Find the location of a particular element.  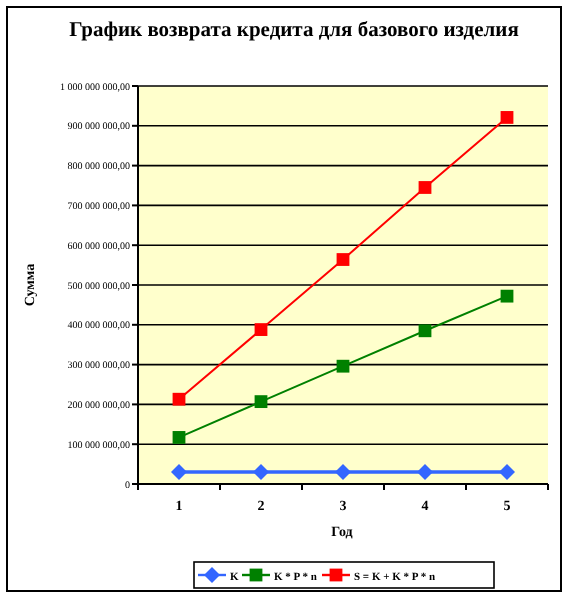

chart-title: График возврата кредита для базового изделия is located at coordinates (294, 31).